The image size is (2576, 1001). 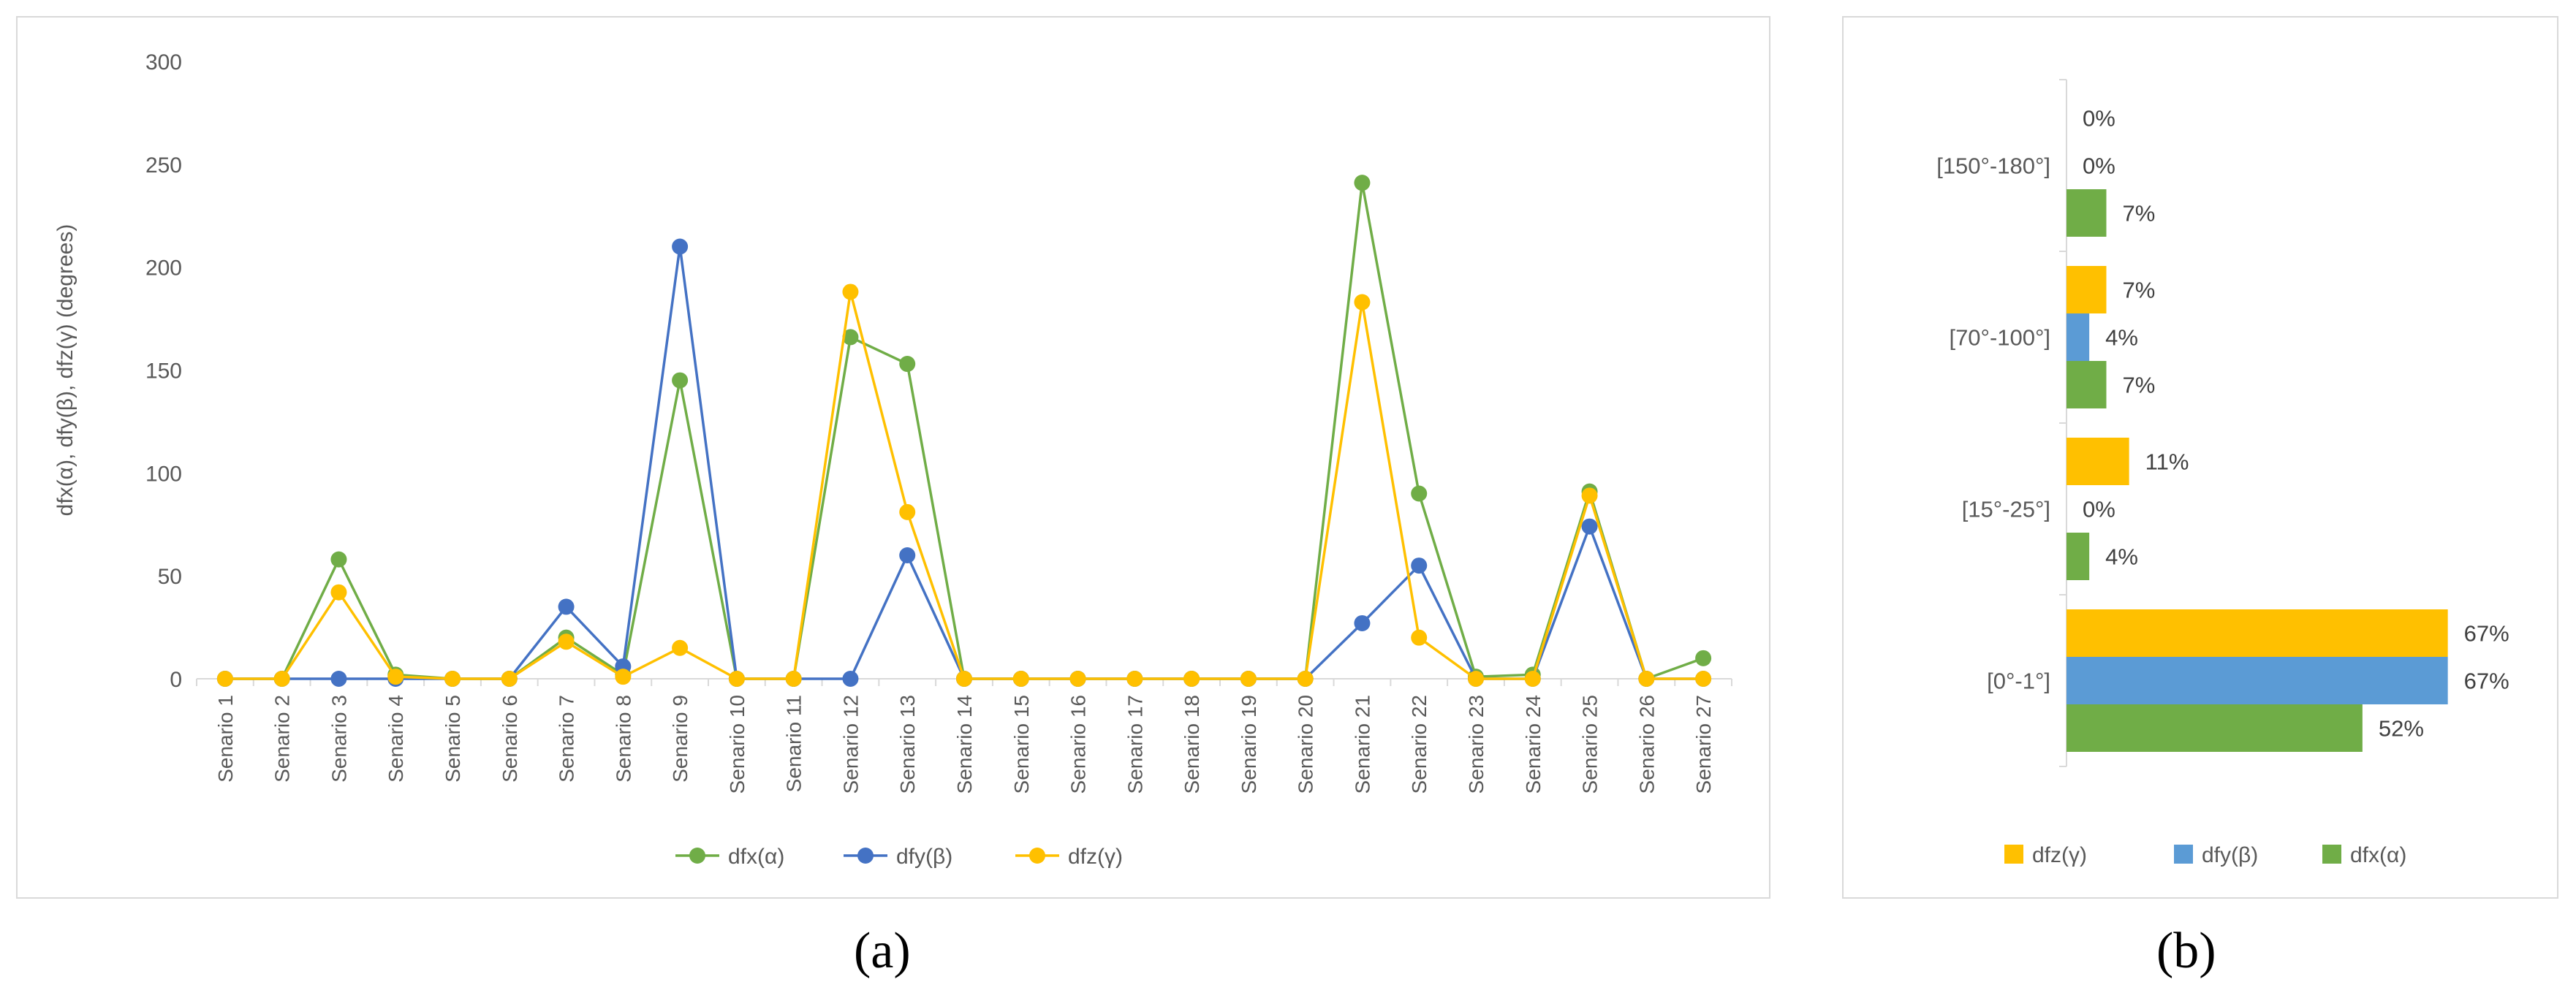 I want to click on data-label: 11%, so click(x=2167, y=462).